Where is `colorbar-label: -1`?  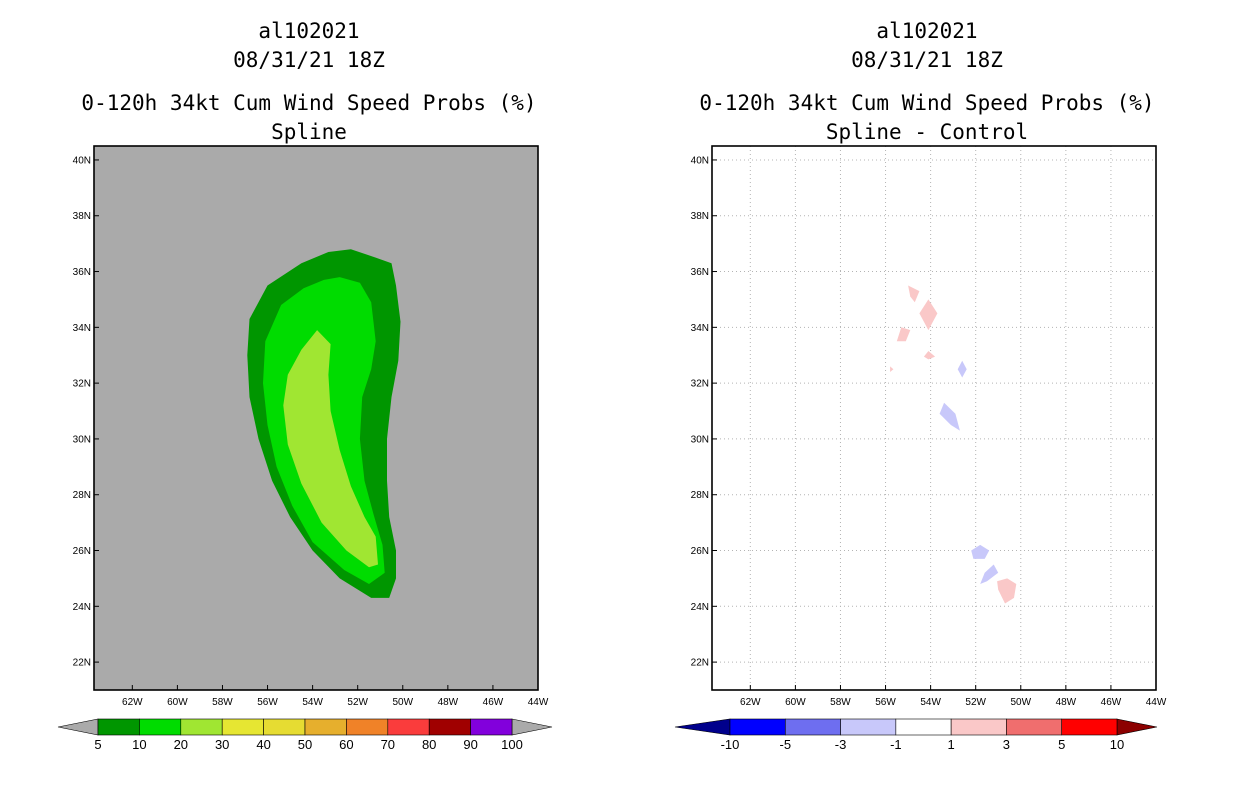
colorbar-label: -1 is located at coordinates (896, 744).